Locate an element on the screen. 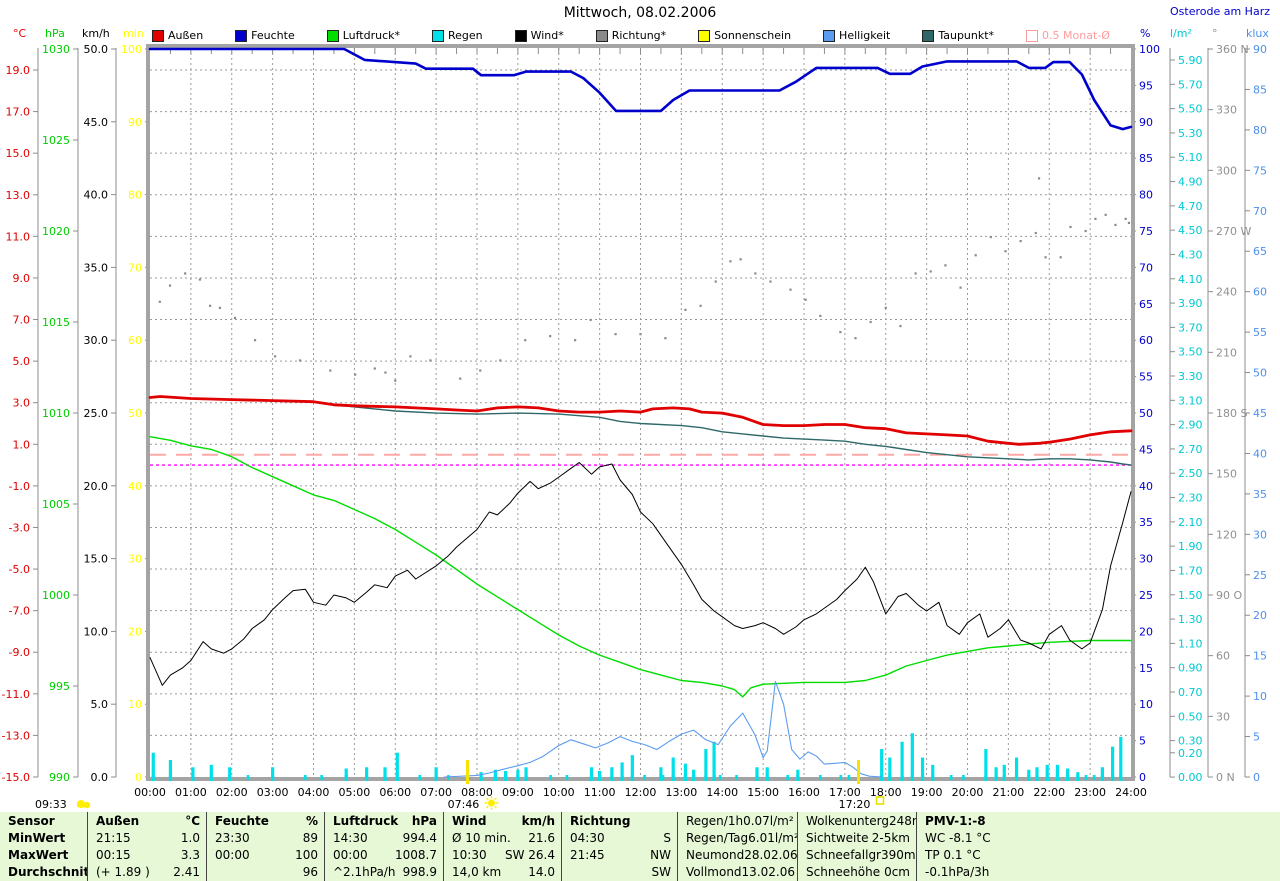 The image size is (1280, 881). time-tick-label: 05:00 is located at coordinates (355, 792).